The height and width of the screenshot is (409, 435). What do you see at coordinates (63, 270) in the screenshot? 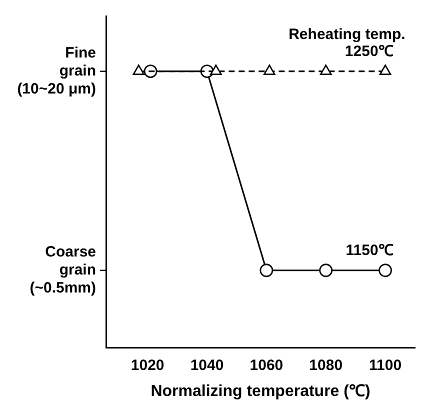
I see `text: Coarse grain (~0.5mm)` at bounding box center [63, 270].